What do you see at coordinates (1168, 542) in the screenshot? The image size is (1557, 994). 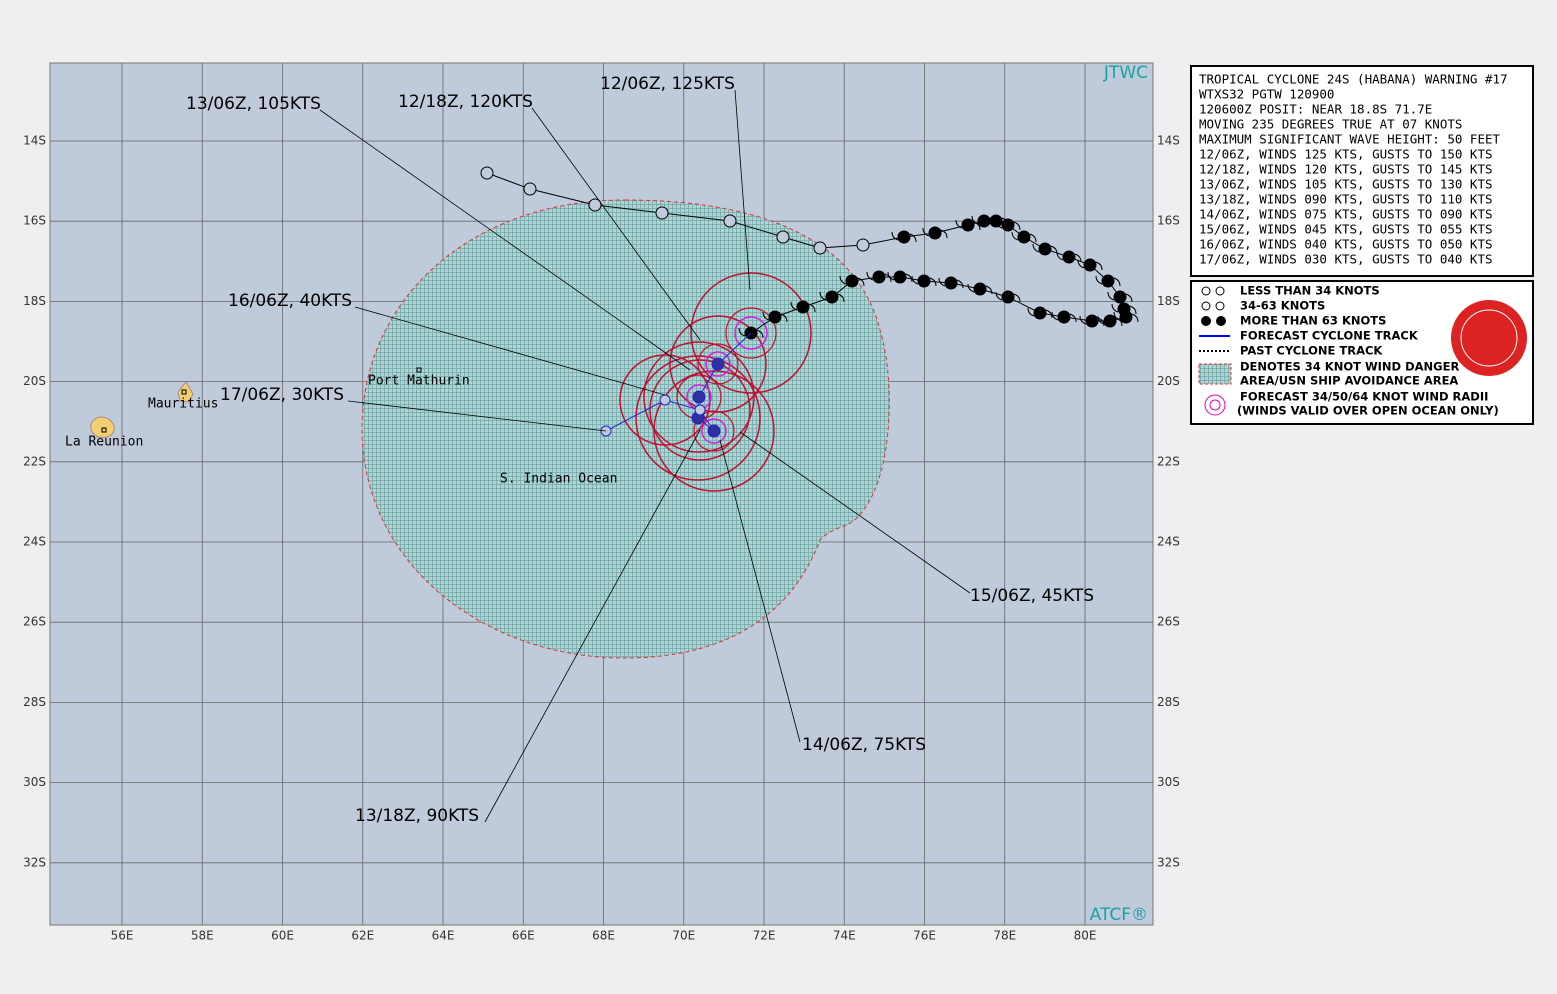 I see `lat-label: 24S` at bounding box center [1168, 542].